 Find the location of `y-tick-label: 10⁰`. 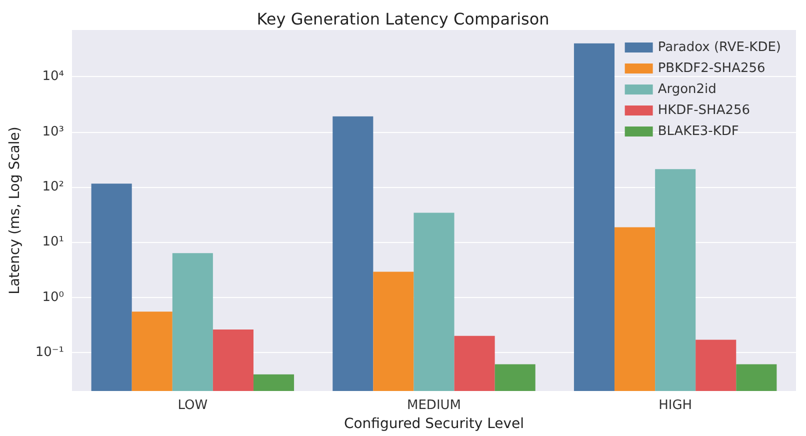

y-tick-label: 10⁰ is located at coordinates (53, 297).